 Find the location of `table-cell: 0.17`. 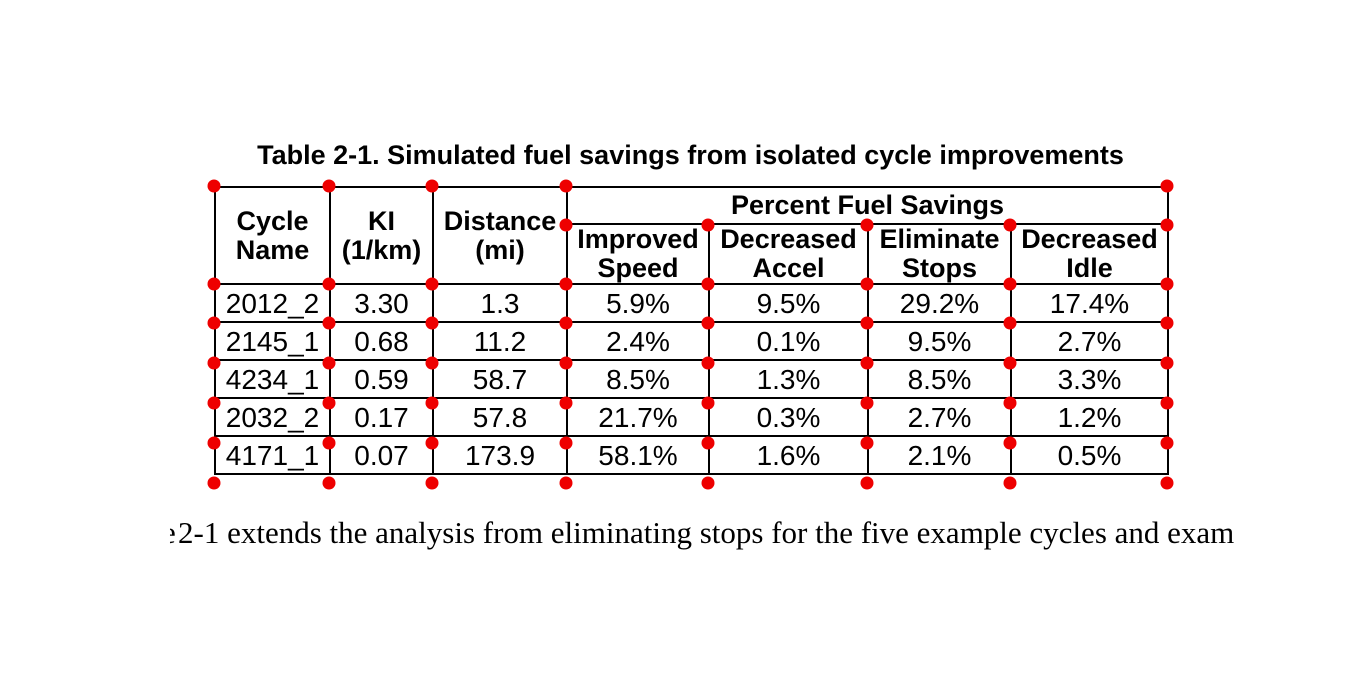

table-cell: 0.17 is located at coordinates (381, 417).